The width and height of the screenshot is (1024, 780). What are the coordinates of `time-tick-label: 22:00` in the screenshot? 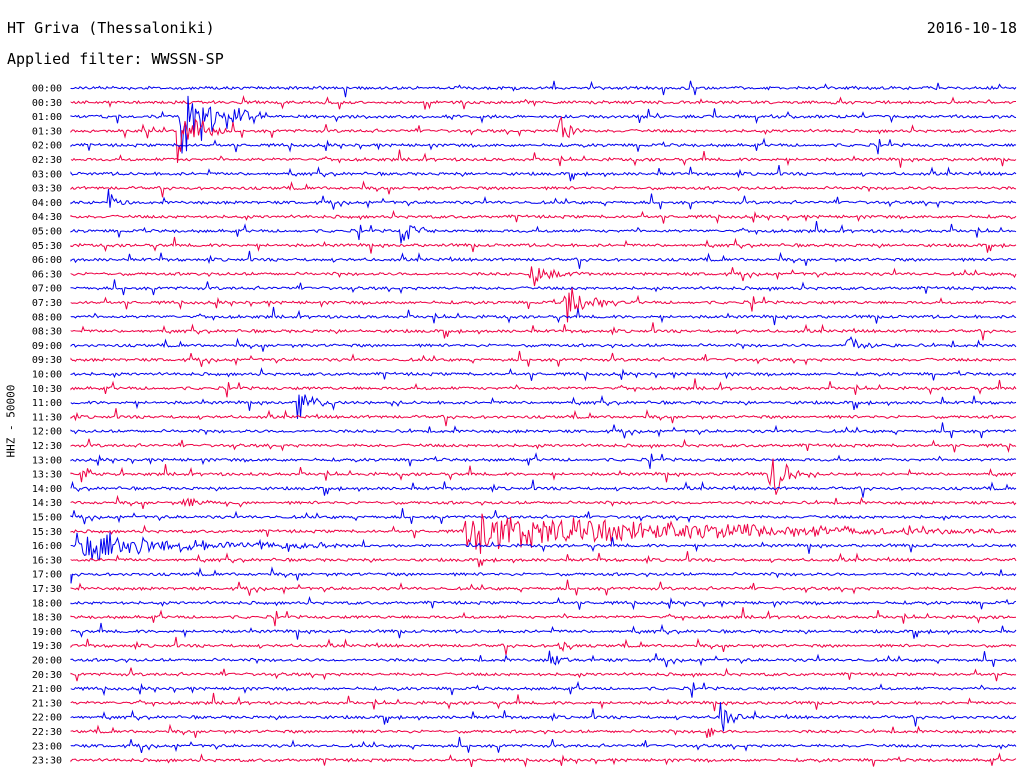 It's located at (47, 718).